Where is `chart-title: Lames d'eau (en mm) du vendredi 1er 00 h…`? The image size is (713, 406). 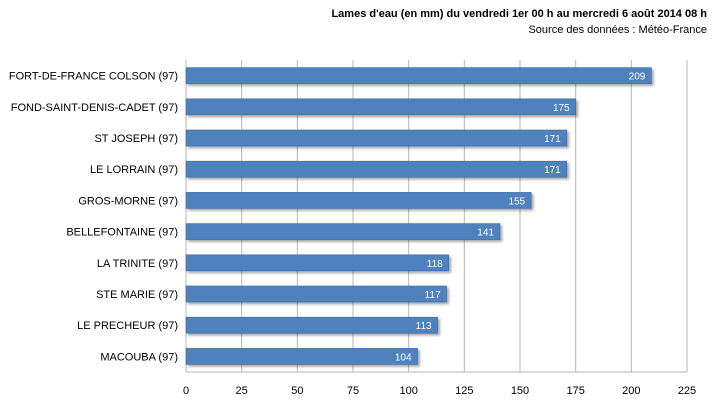 chart-title: Lames d'eau (en mm) du vendredi 1er 00 h… is located at coordinates (519, 14).